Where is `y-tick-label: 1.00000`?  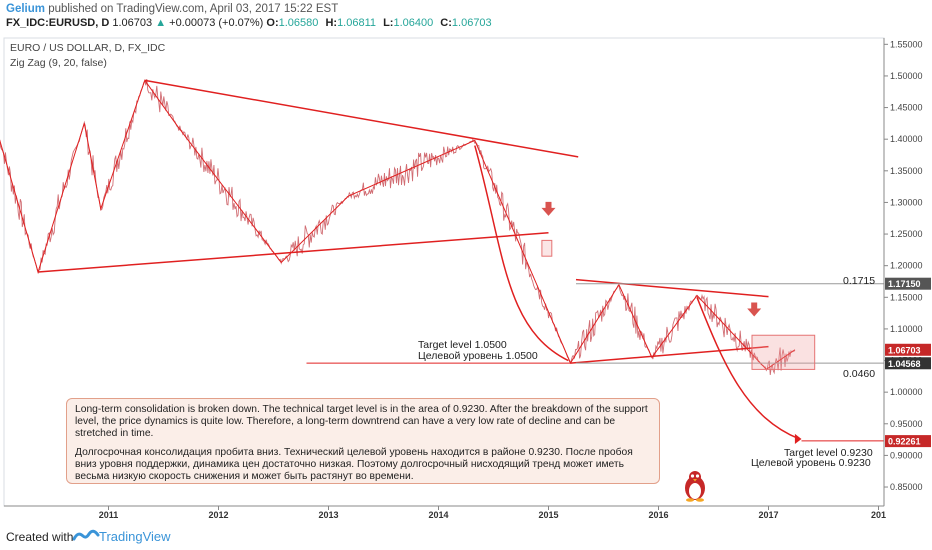
y-tick-label: 1.00000 is located at coordinates (906, 392).